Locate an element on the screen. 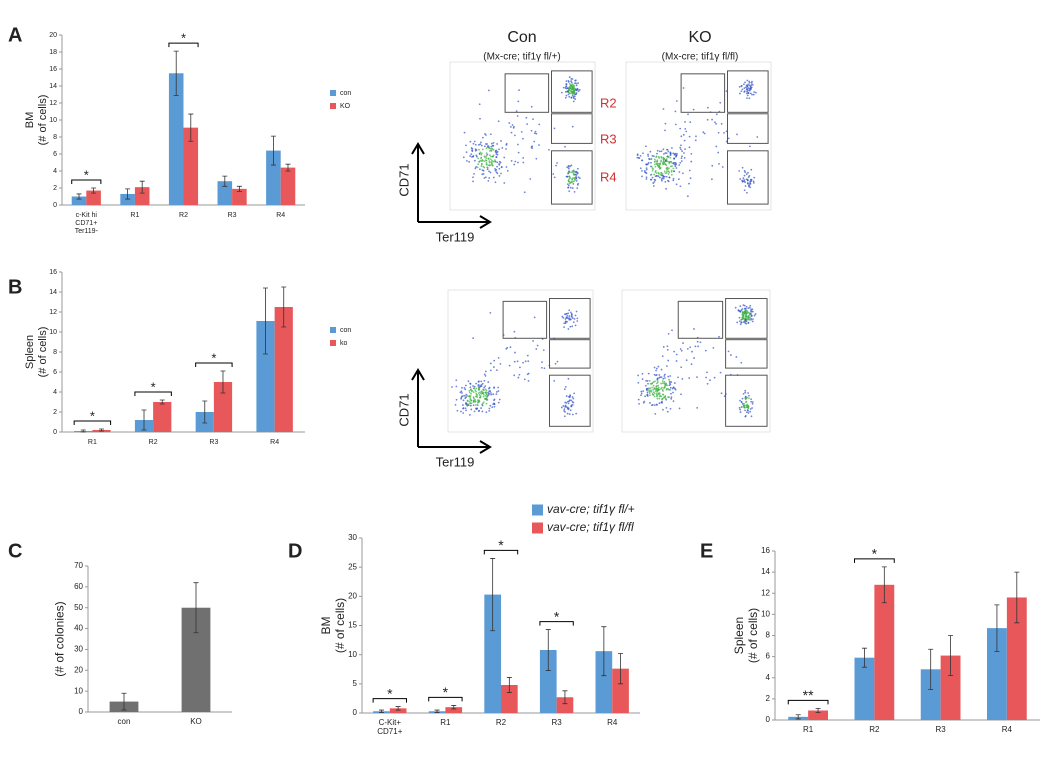 This screenshot has width=1050, height=758. x-tick-label: R2 is located at coordinates (183, 215).